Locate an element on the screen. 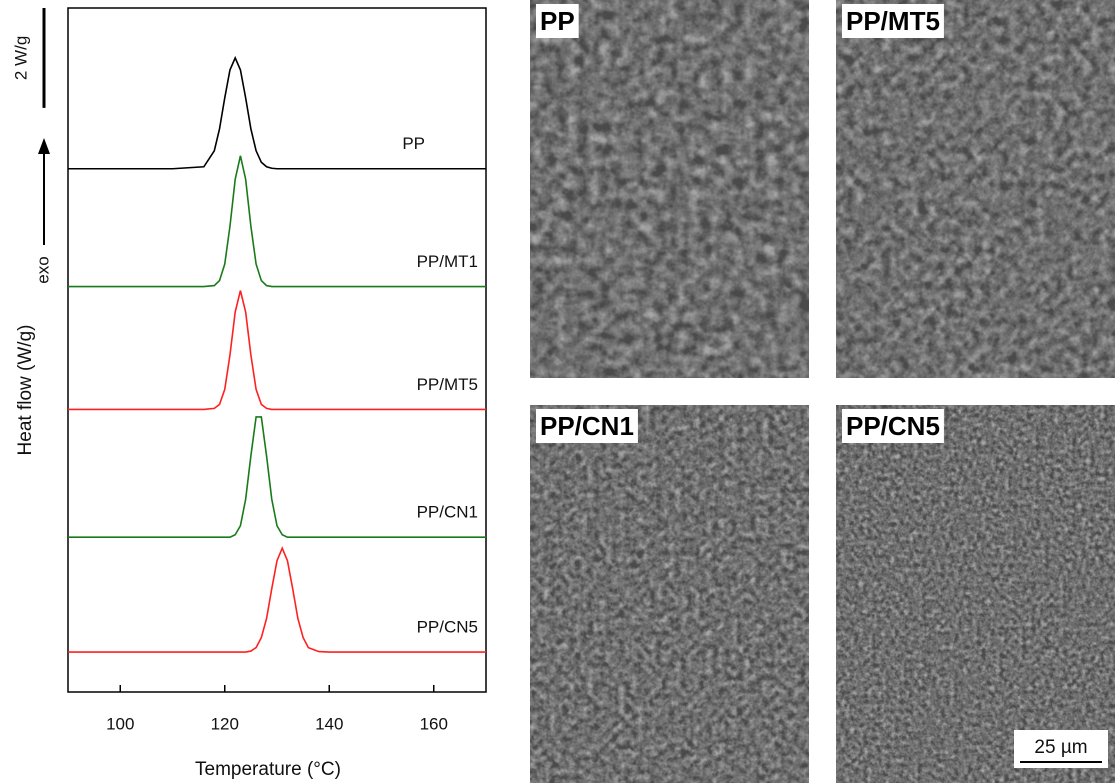  x-tick-label: 160 is located at coordinates (434, 723).